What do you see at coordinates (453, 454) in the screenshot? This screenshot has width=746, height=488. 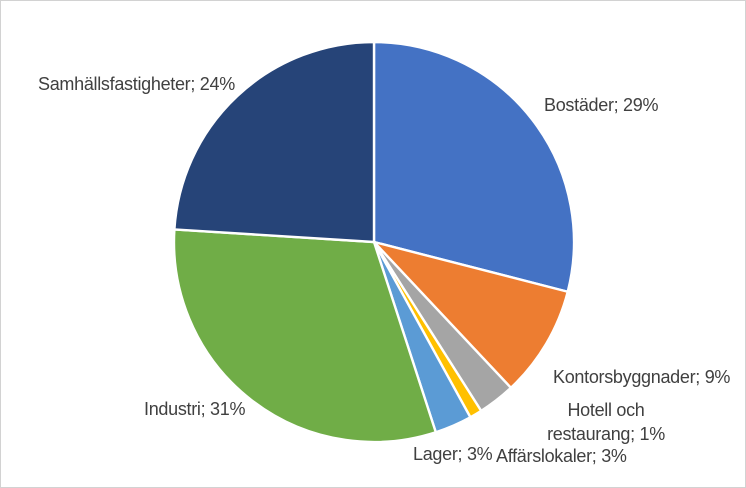 I see `label-lager: Lager; 3%` at bounding box center [453, 454].